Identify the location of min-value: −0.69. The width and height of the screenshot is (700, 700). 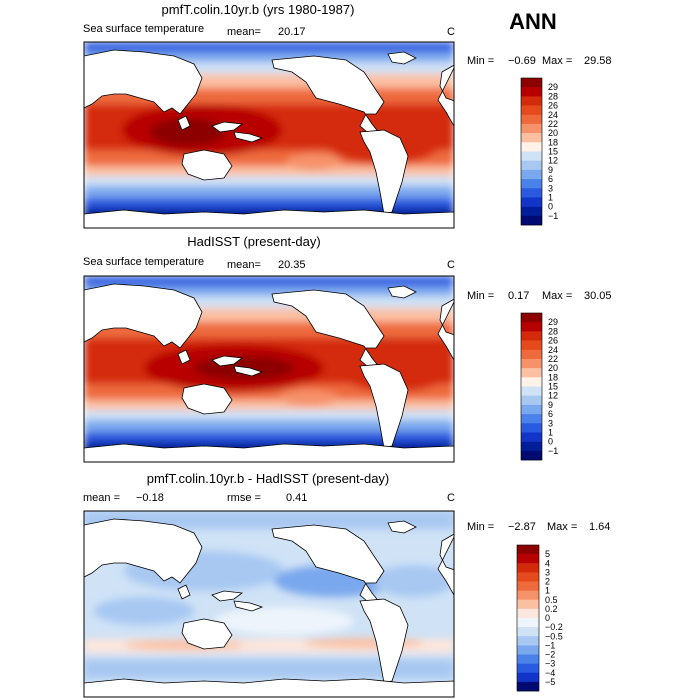
(522, 61).